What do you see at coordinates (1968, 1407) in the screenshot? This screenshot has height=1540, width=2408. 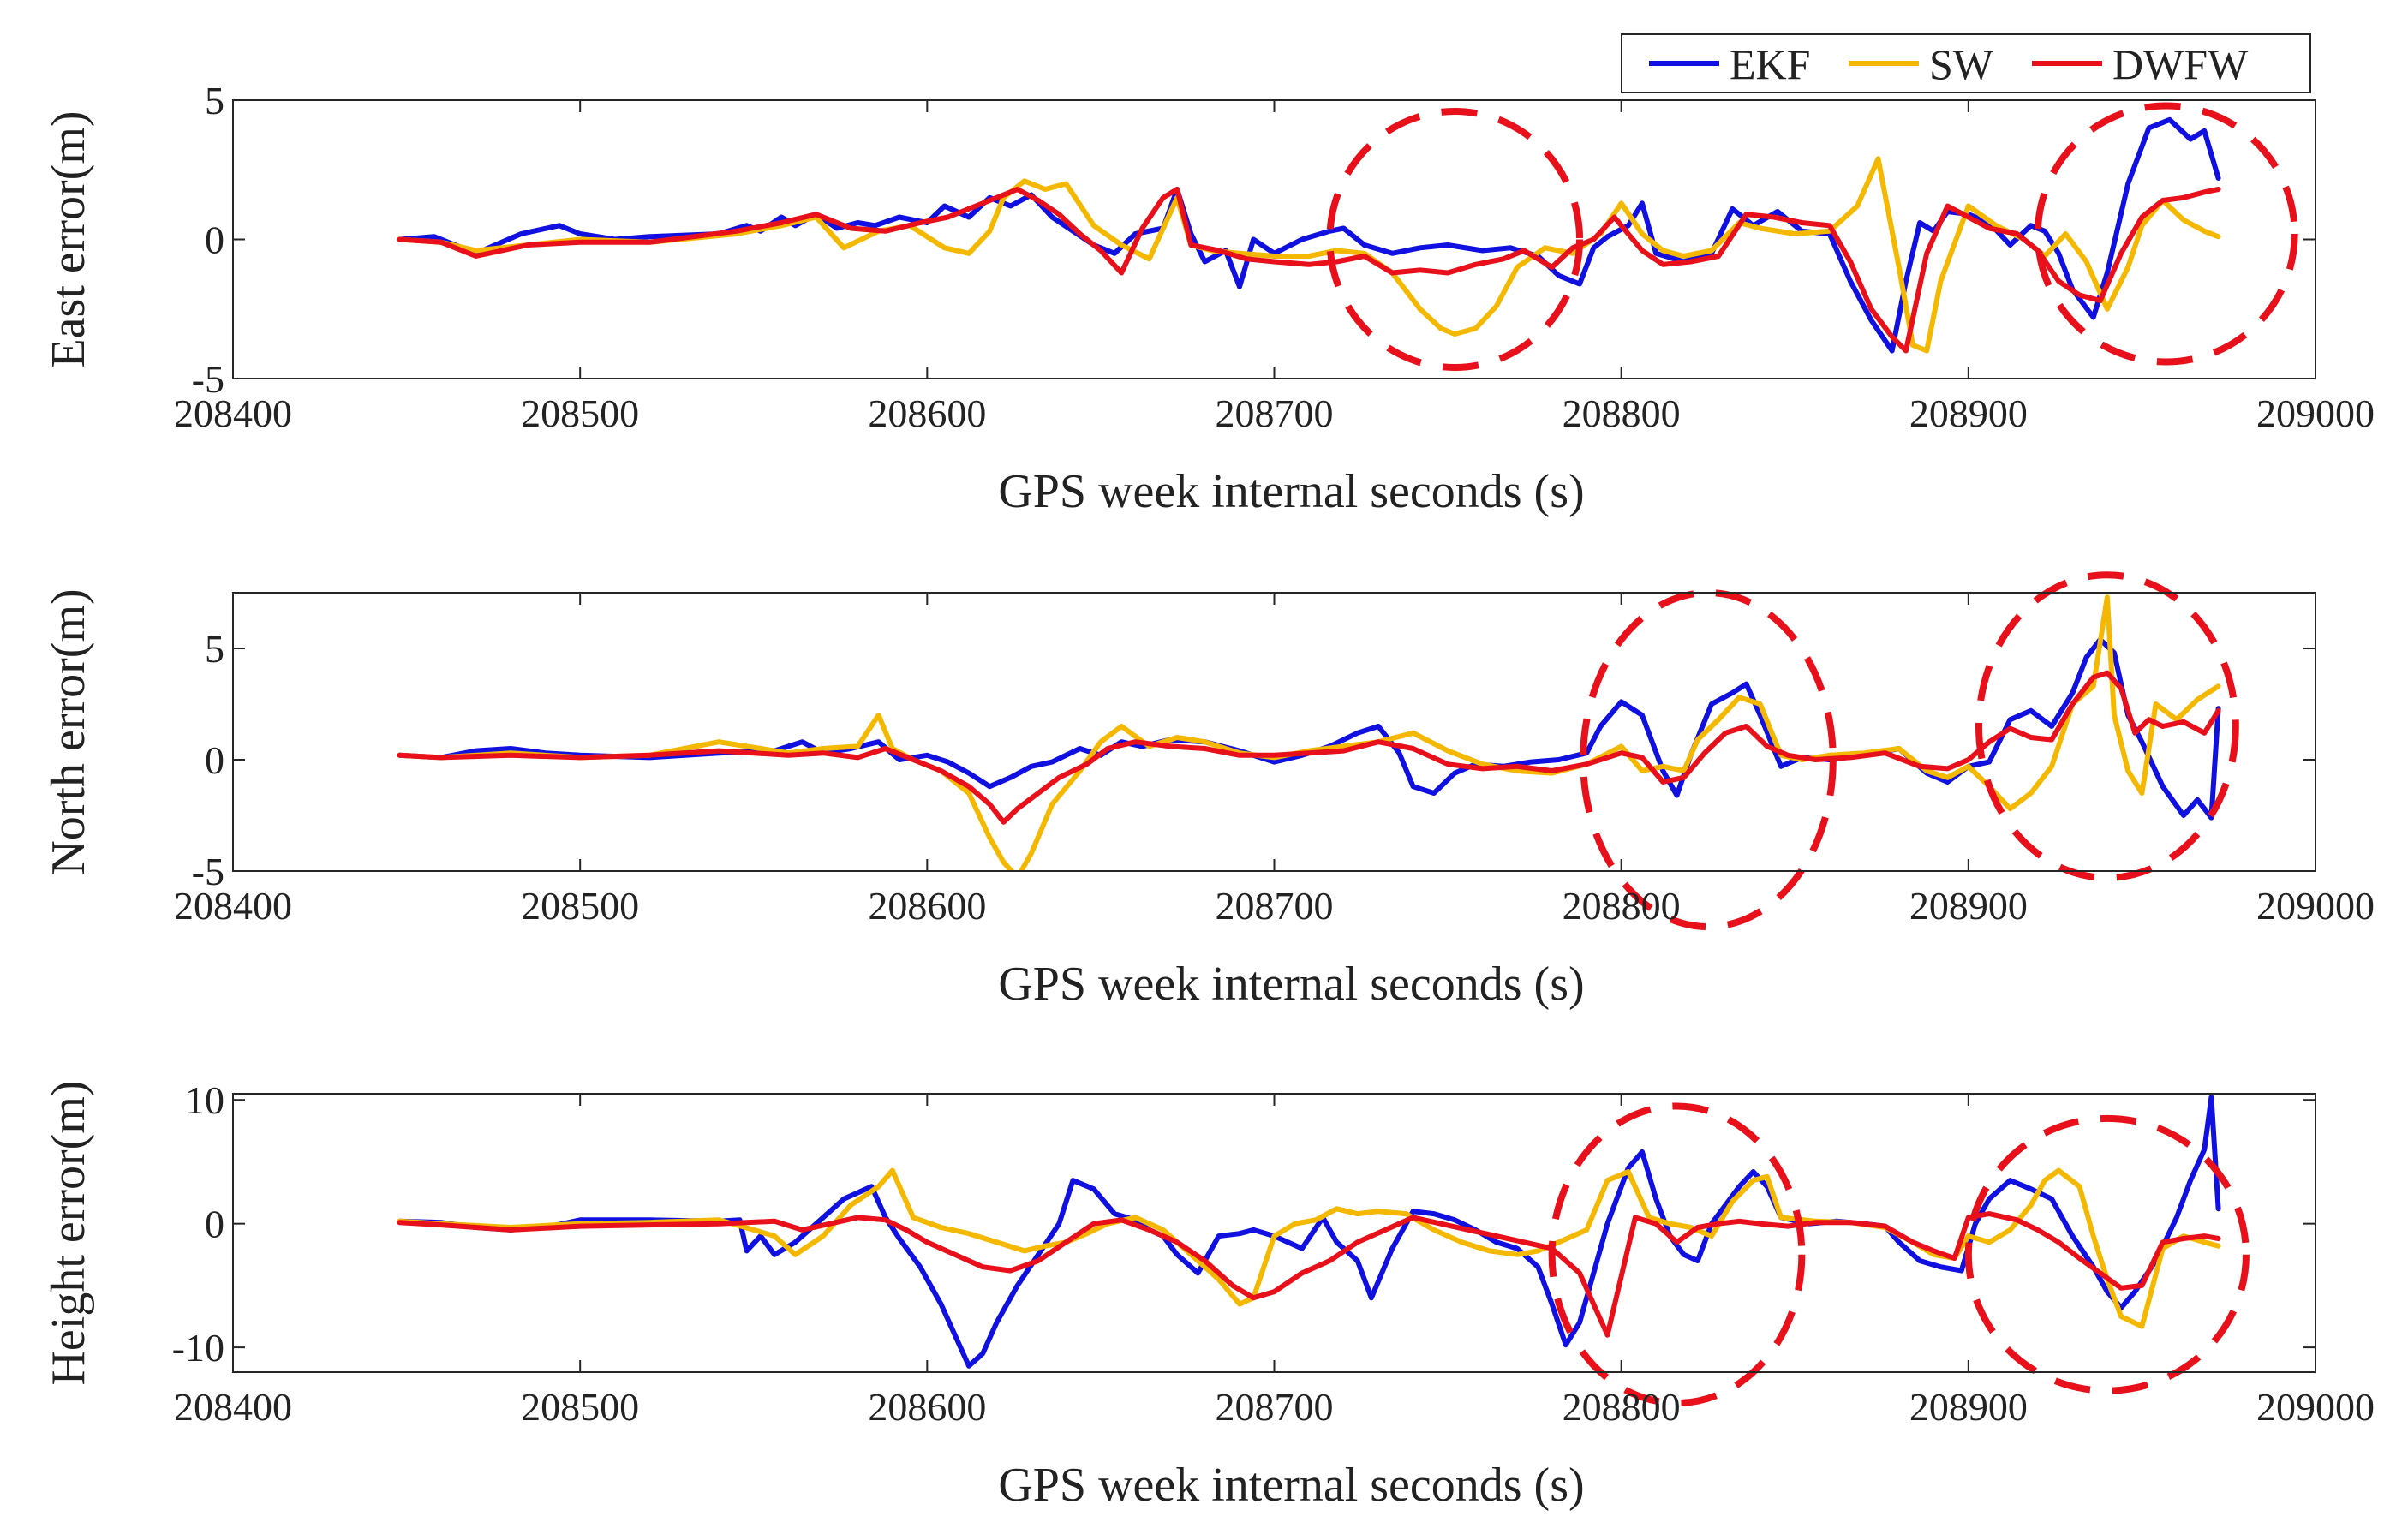 I see `height-x-tick-label: 208900` at bounding box center [1968, 1407].